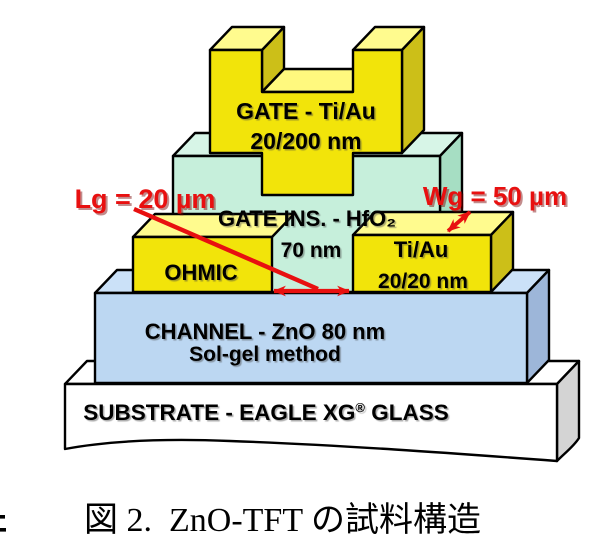  Describe the element at coordinates (306, 111) in the screenshot. I see `gate-label-line1: GATE - Ti/Au` at that location.